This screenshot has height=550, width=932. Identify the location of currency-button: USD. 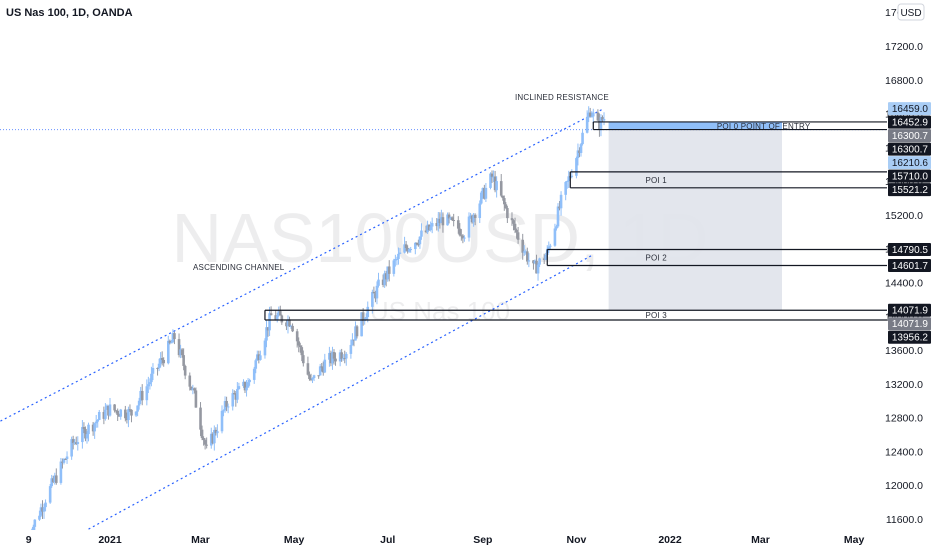
(911, 12).